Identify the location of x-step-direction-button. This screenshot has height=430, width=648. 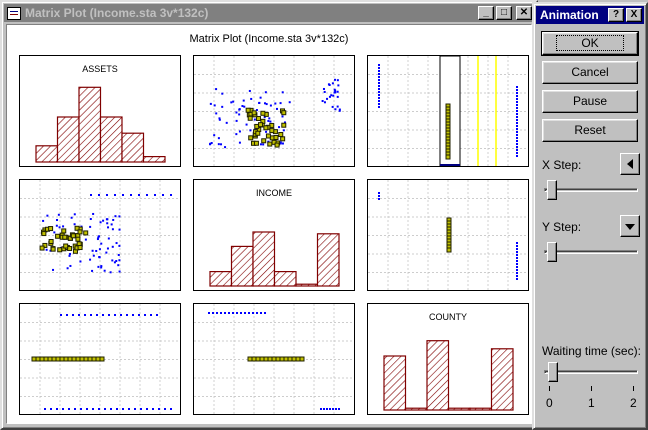
(630, 164).